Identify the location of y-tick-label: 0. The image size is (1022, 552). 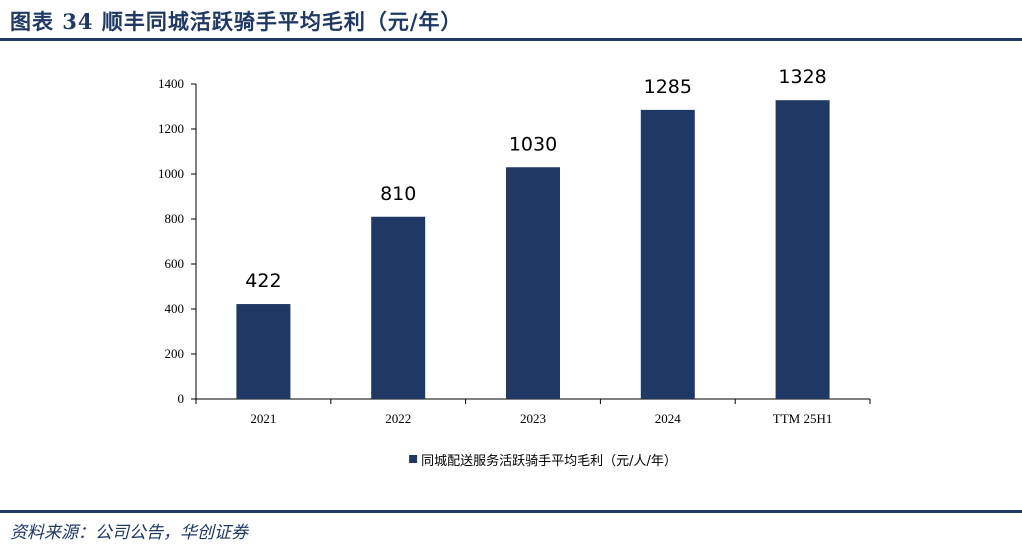
(181, 398).